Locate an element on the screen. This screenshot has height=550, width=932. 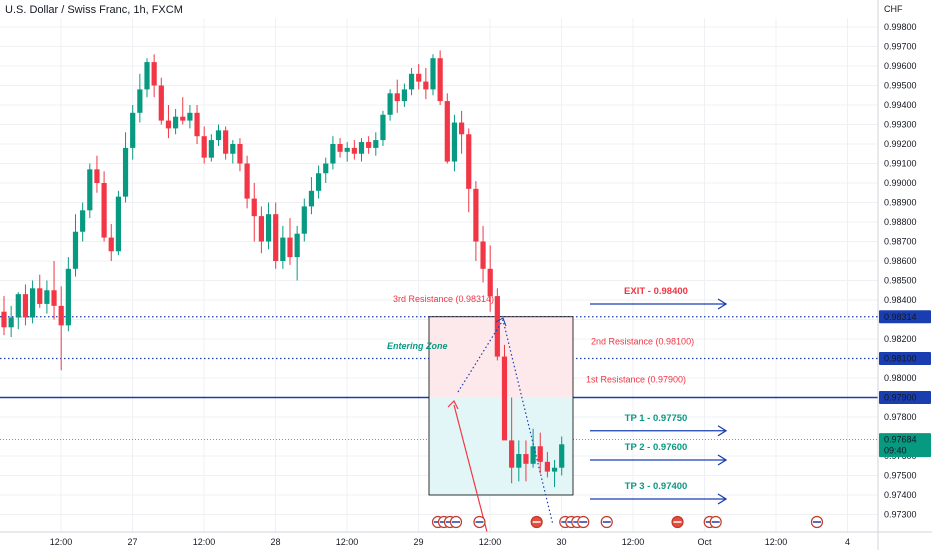
entry-zone-lower is located at coordinates (501, 446).